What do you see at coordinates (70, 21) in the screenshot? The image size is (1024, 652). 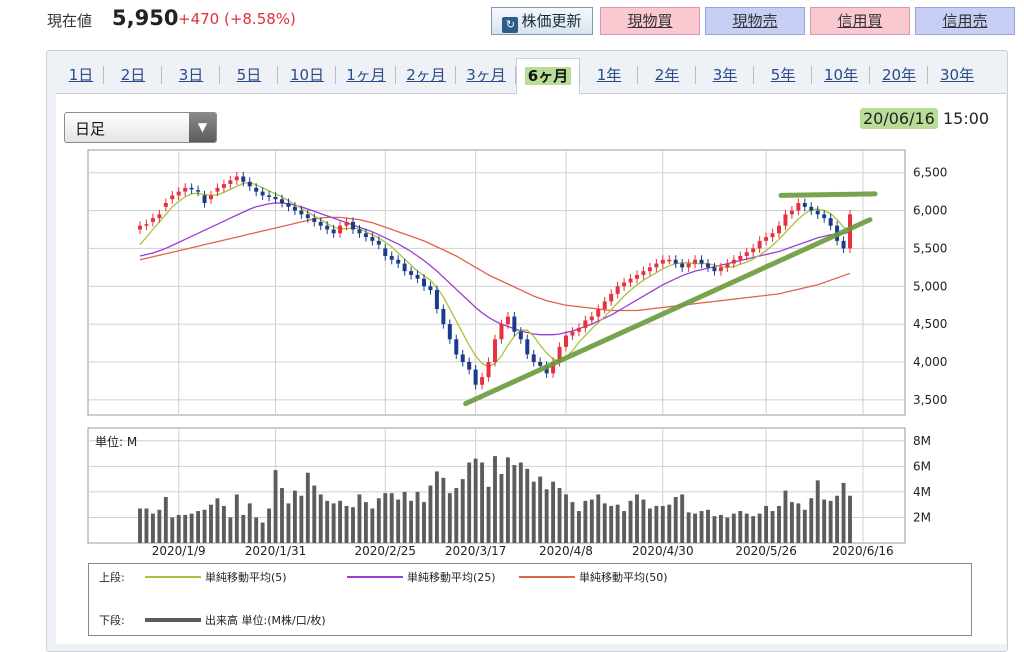 I see `current-price-label: 現在値` at bounding box center [70, 21].